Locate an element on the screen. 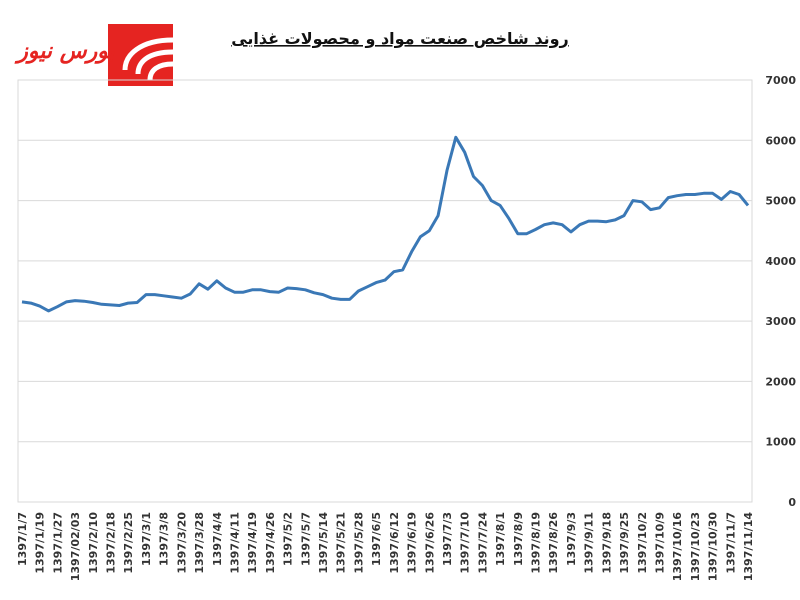 The width and height of the screenshot is (800, 600). x-tick-label: 1397/7/24 is located at coordinates (482, 543).